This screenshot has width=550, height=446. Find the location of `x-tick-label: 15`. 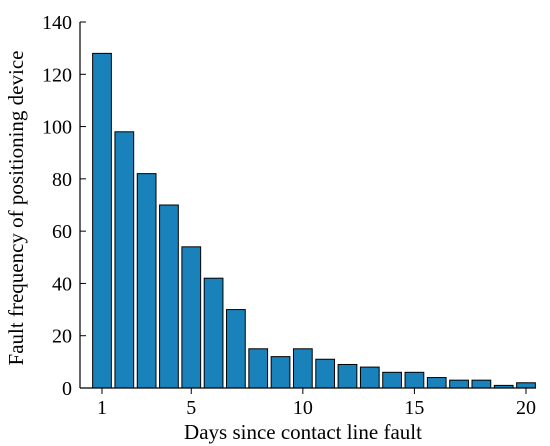

x-tick-label: 15 is located at coordinates (414, 408).